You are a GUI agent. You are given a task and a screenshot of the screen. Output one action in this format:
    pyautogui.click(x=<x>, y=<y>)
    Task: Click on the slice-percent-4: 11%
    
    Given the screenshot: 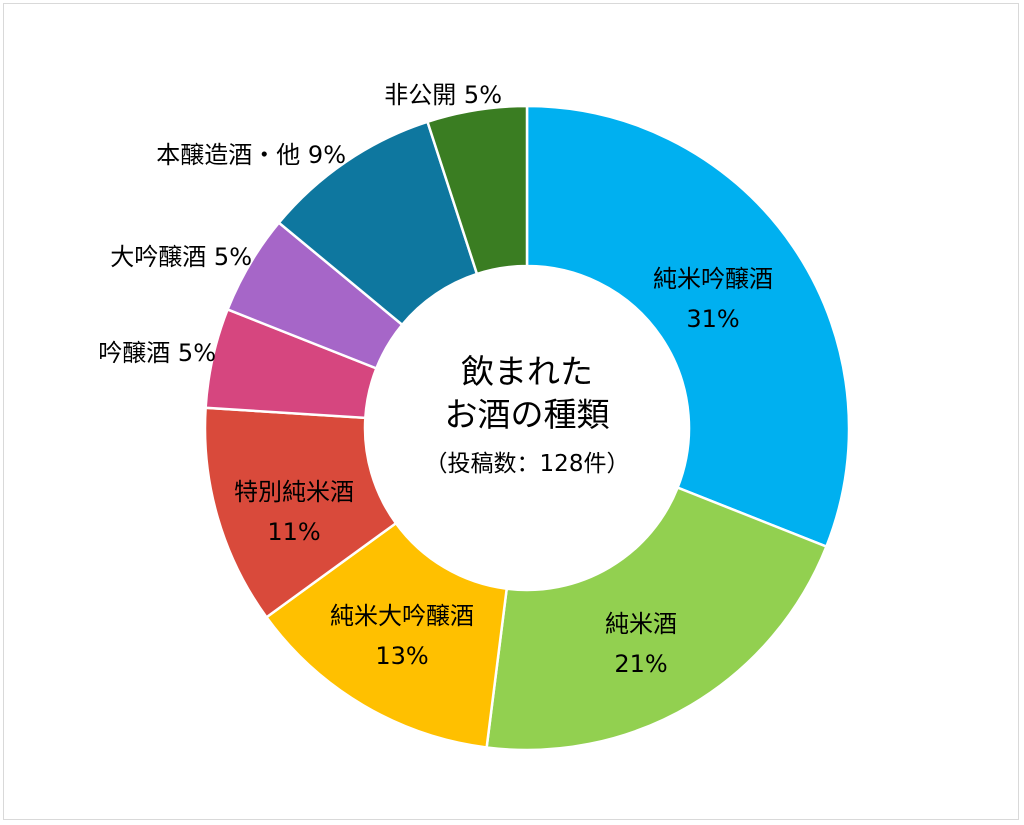 What is the action you would take?
    pyautogui.click(x=293, y=532)
    